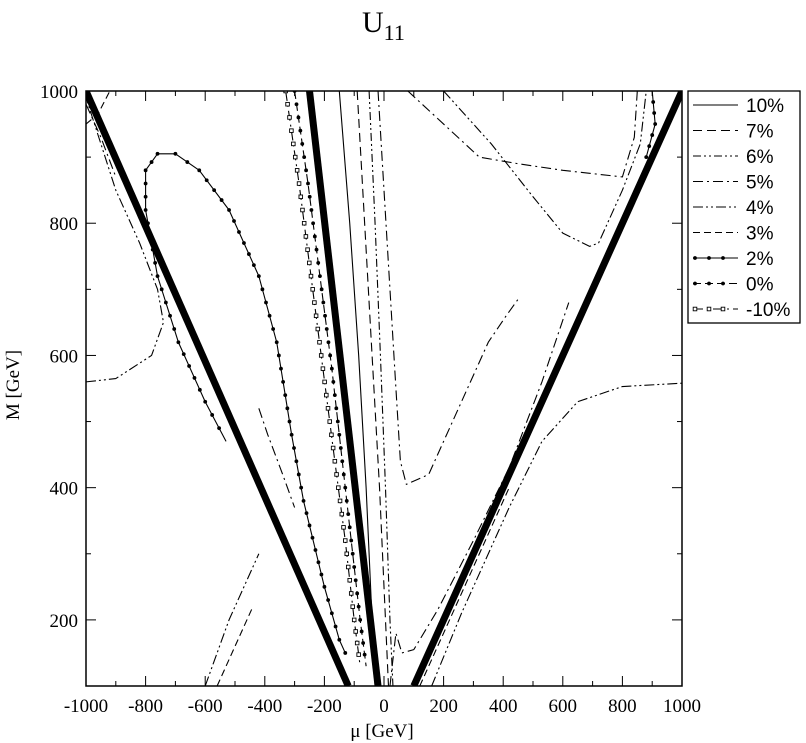 The height and width of the screenshot is (743, 806). What do you see at coordinates (324, 706) in the screenshot?
I see `x-tick-label: -200` at bounding box center [324, 706].